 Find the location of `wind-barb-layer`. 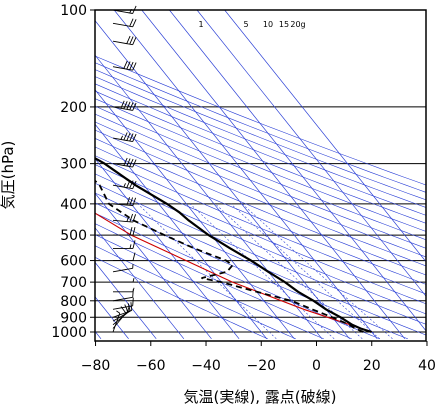

wind-barb-layer is located at coordinates (124, 169).